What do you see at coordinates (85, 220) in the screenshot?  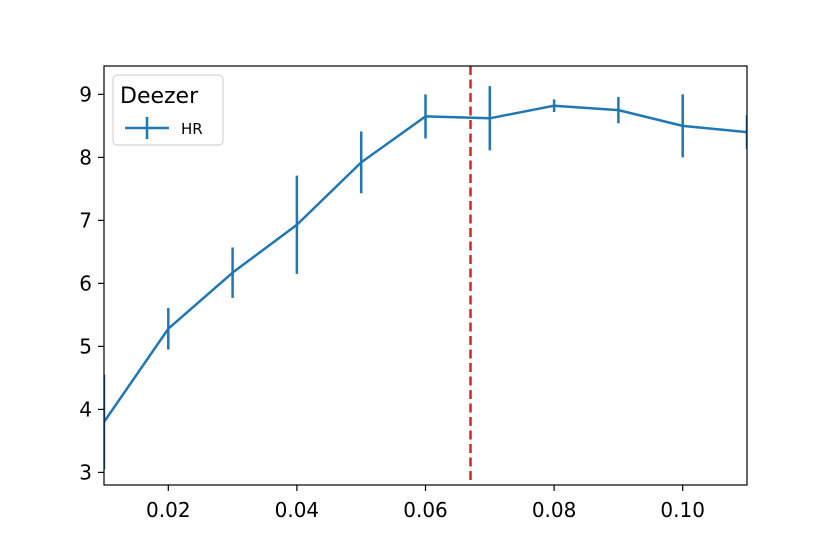 I see `y-tick-label: 7` at bounding box center [85, 220].